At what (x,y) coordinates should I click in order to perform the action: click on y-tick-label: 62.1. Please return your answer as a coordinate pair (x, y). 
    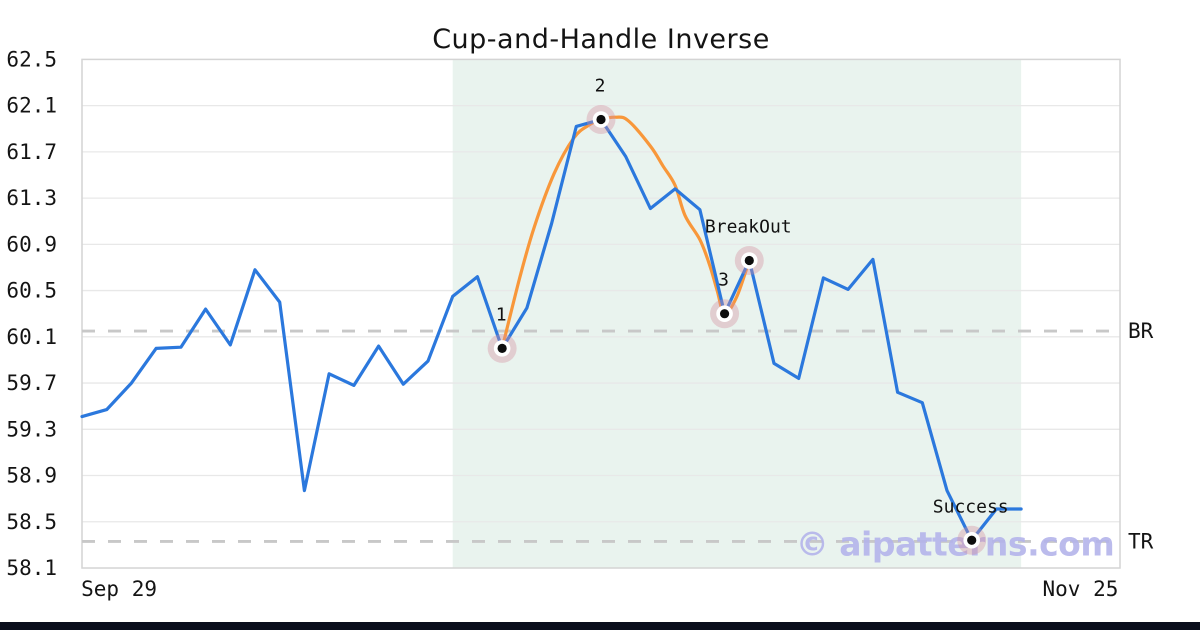
    Looking at the image, I should click on (31, 106).